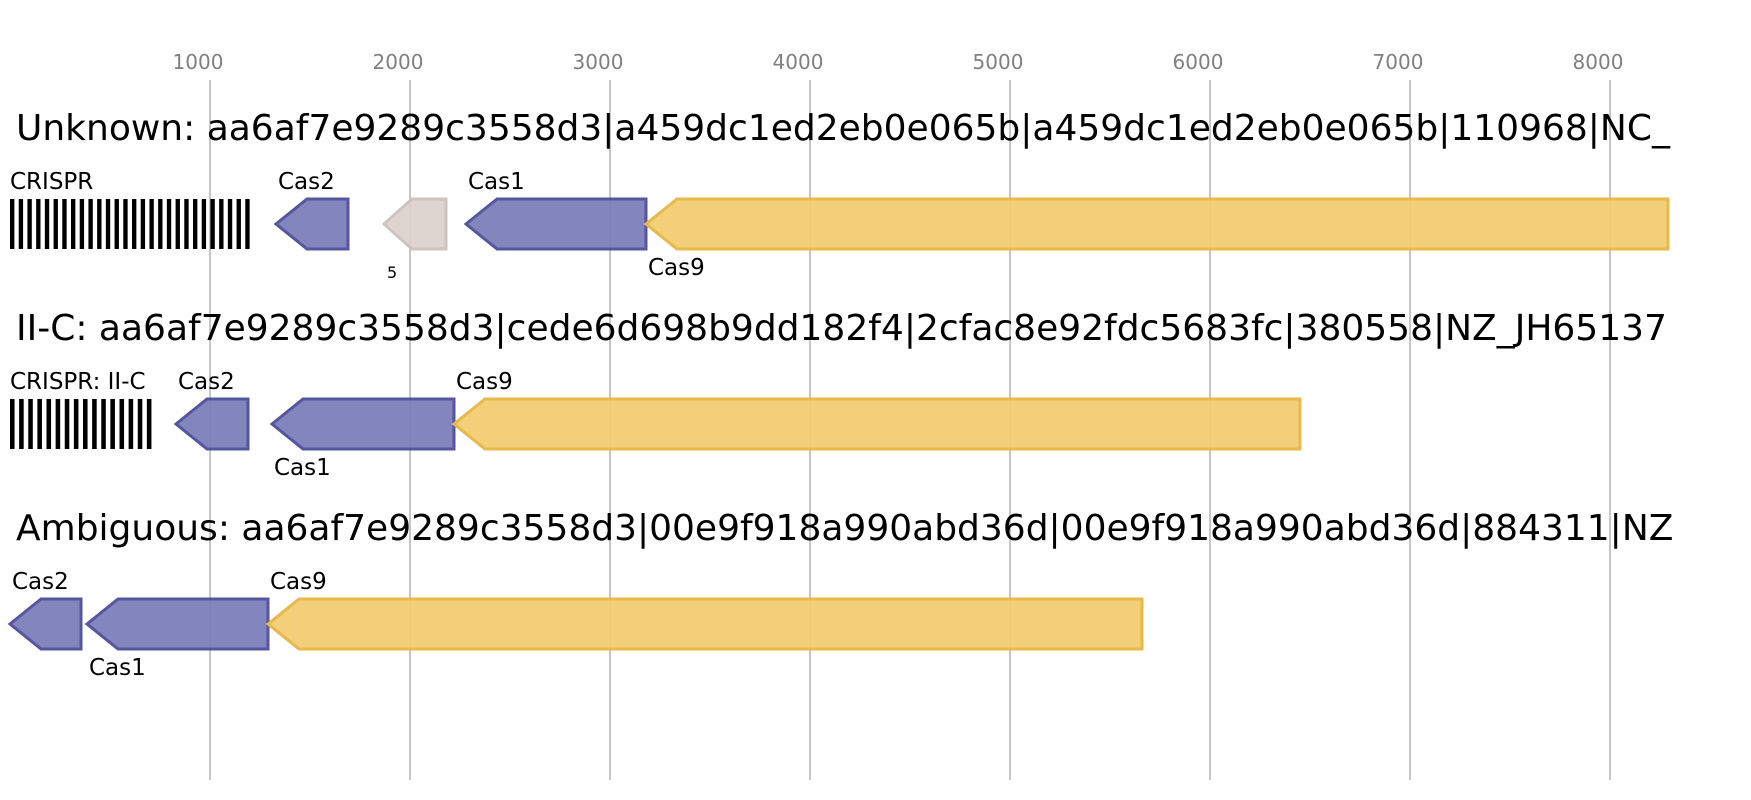 The image size is (1751, 800). I want to click on axis-tick-label: 6000, so click(1198, 62).